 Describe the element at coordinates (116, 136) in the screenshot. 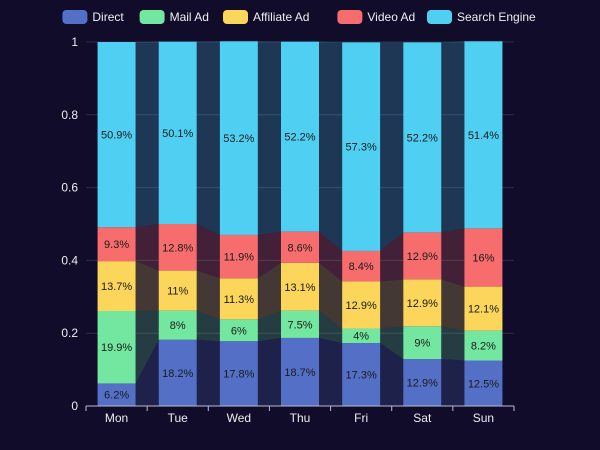

I see `data-label: 50.9%` at that location.